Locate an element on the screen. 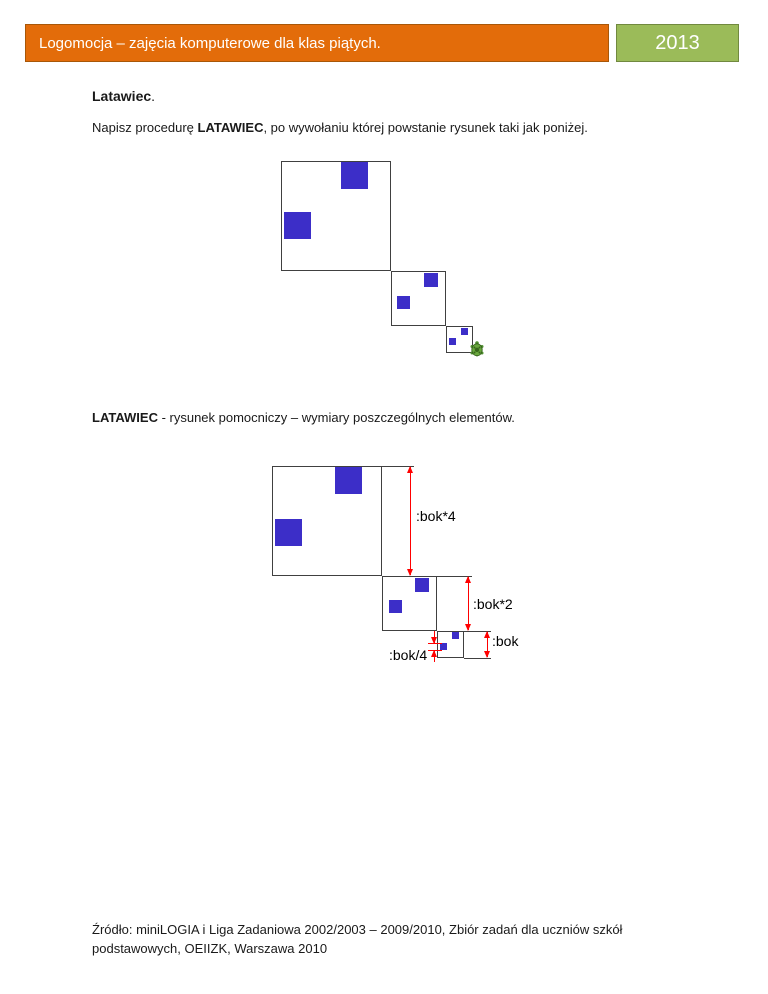 The width and height of the screenshot is (768, 994). year-text: 2013 is located at coordinates (677, 42).